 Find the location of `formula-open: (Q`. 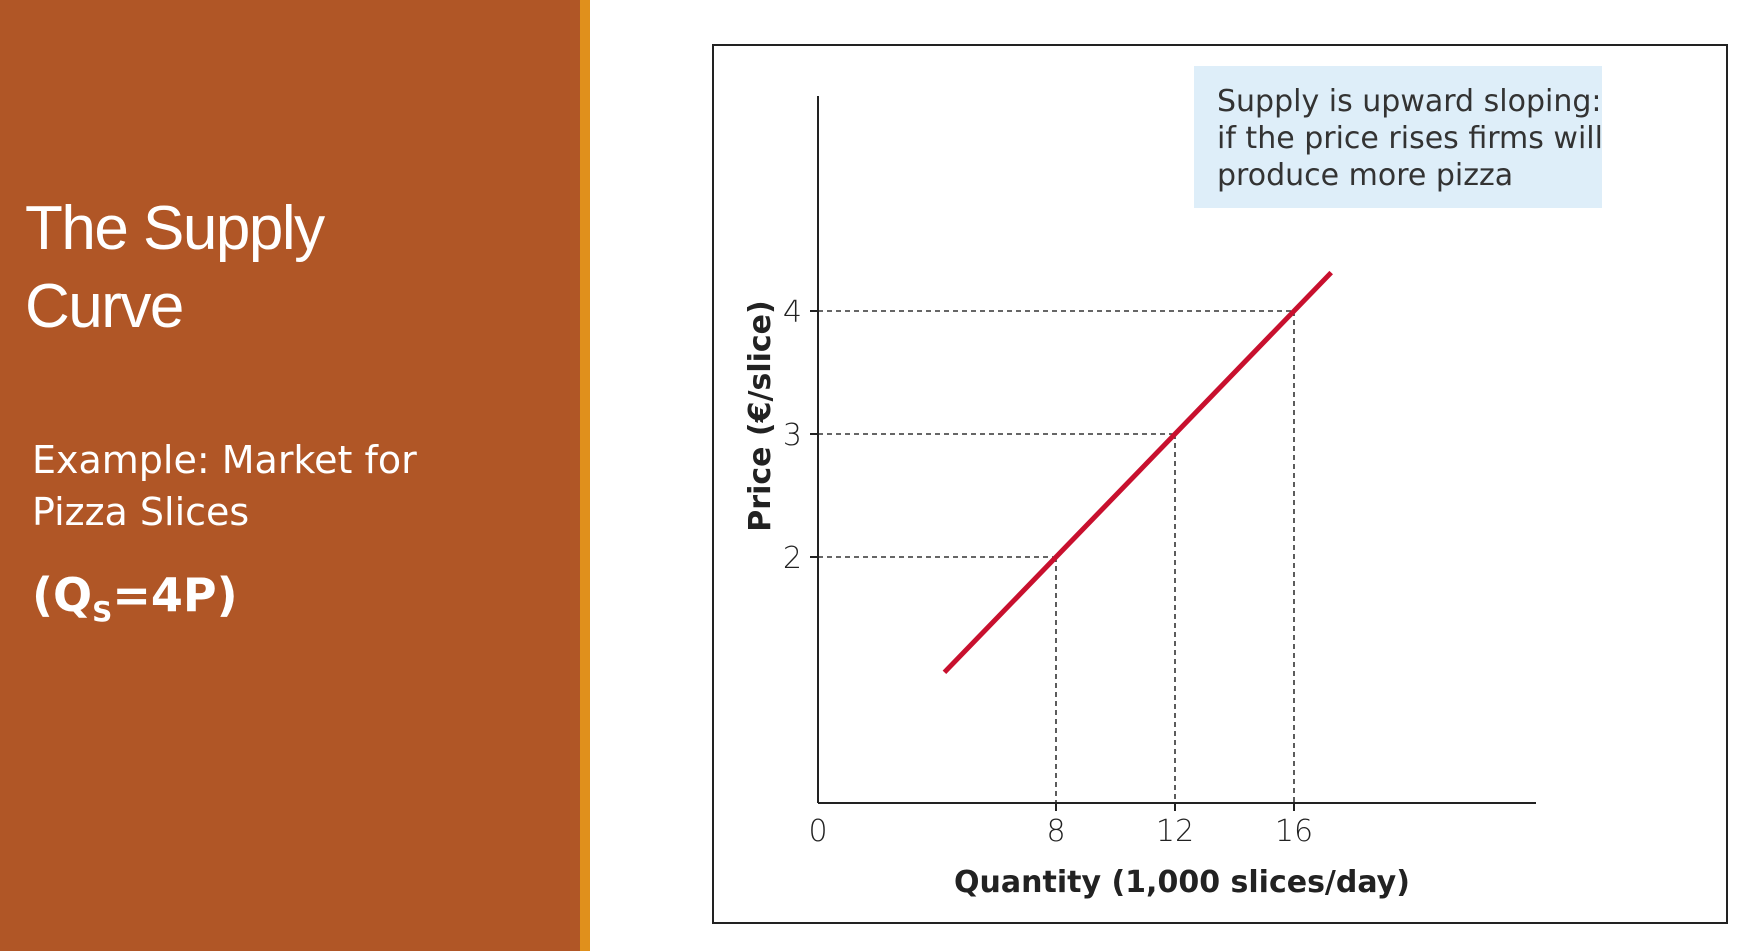

formula-open: (Q is located at coordinates (62, 595).